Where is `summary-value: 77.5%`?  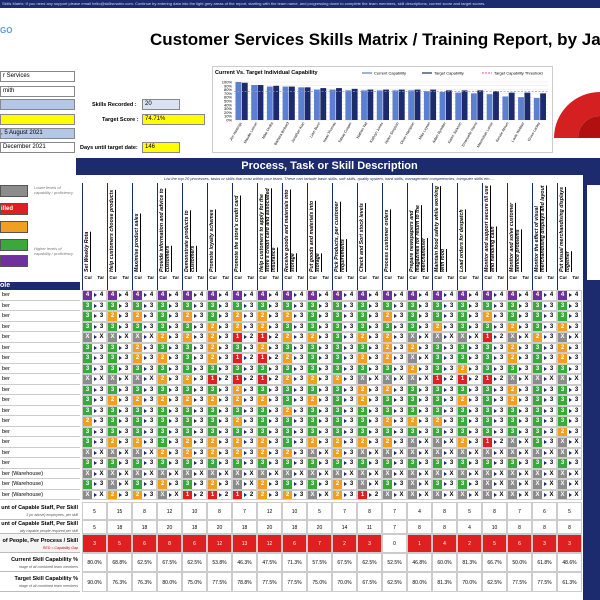
summary-value: 77.5% is located at coordinates (544, 582).